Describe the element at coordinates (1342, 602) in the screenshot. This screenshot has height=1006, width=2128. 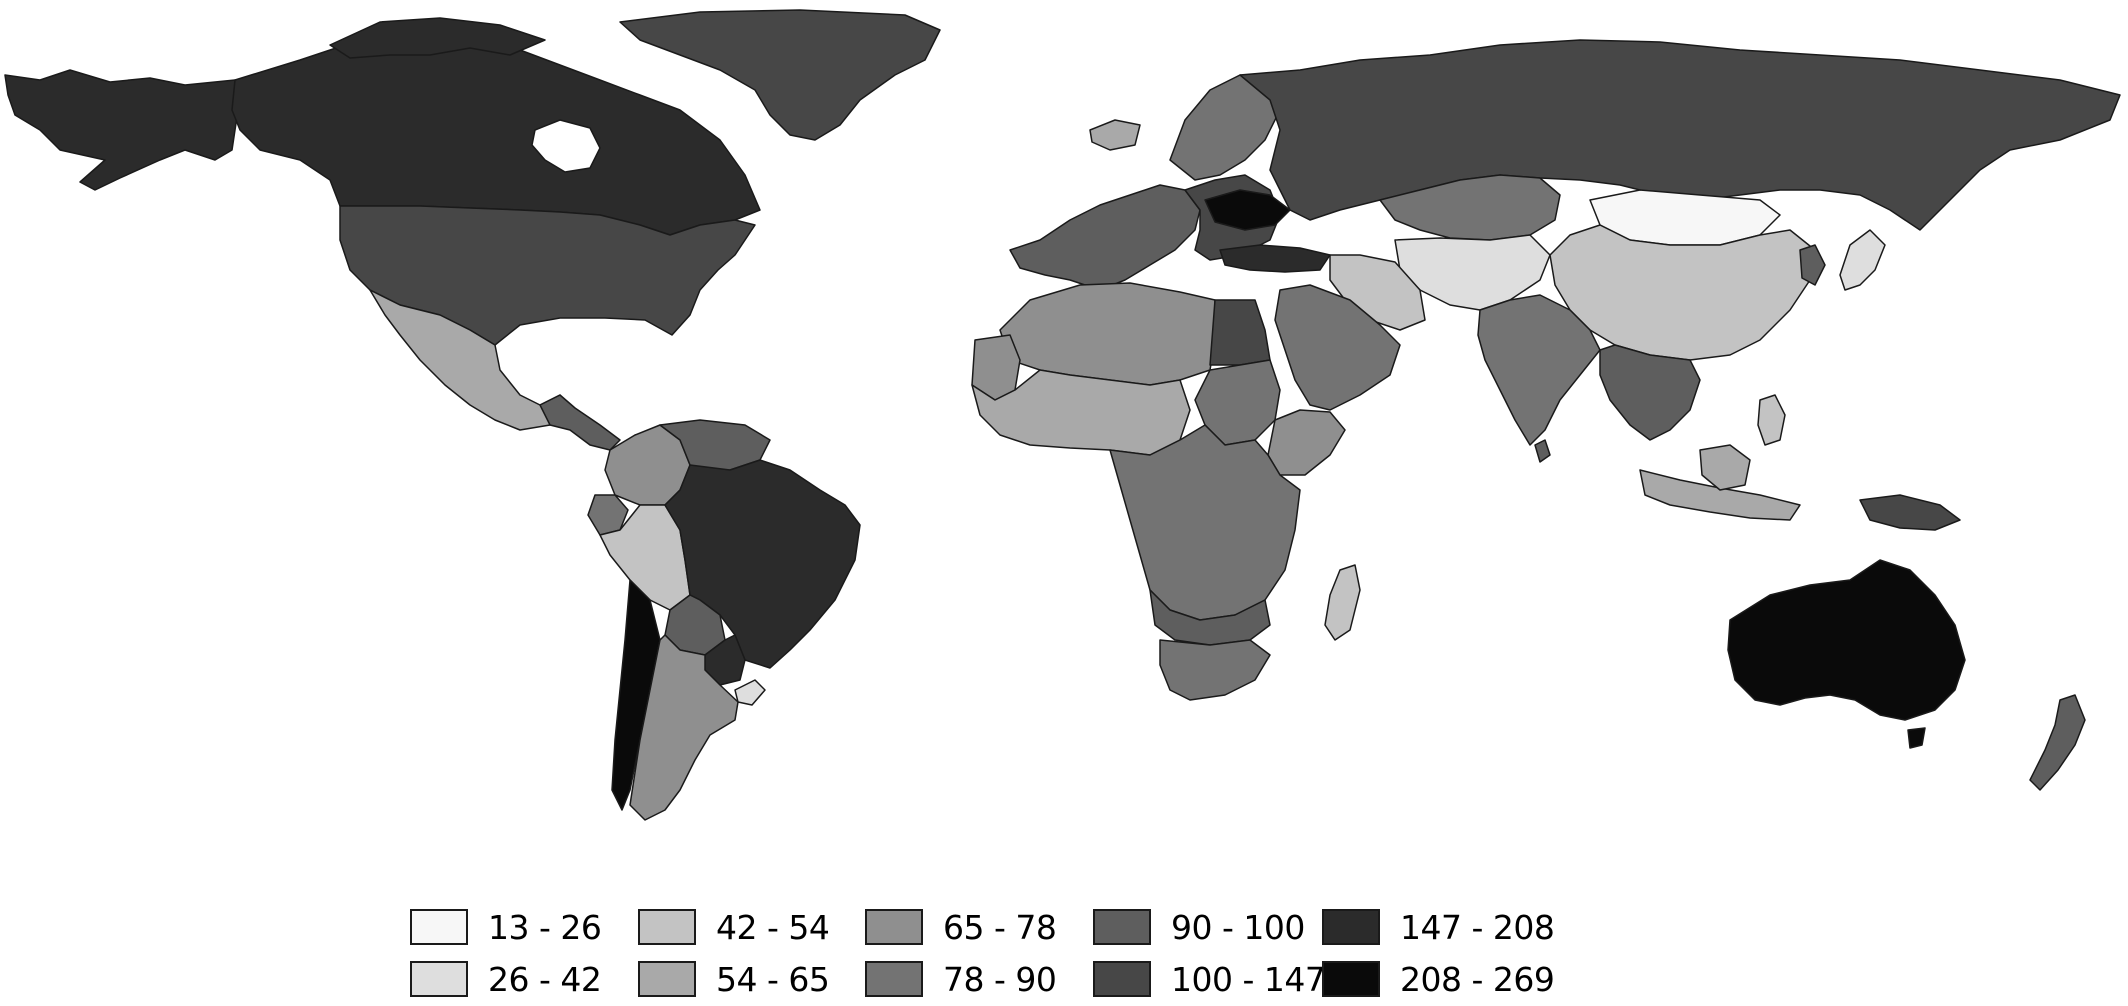
I see `region-madagascar` at that location.